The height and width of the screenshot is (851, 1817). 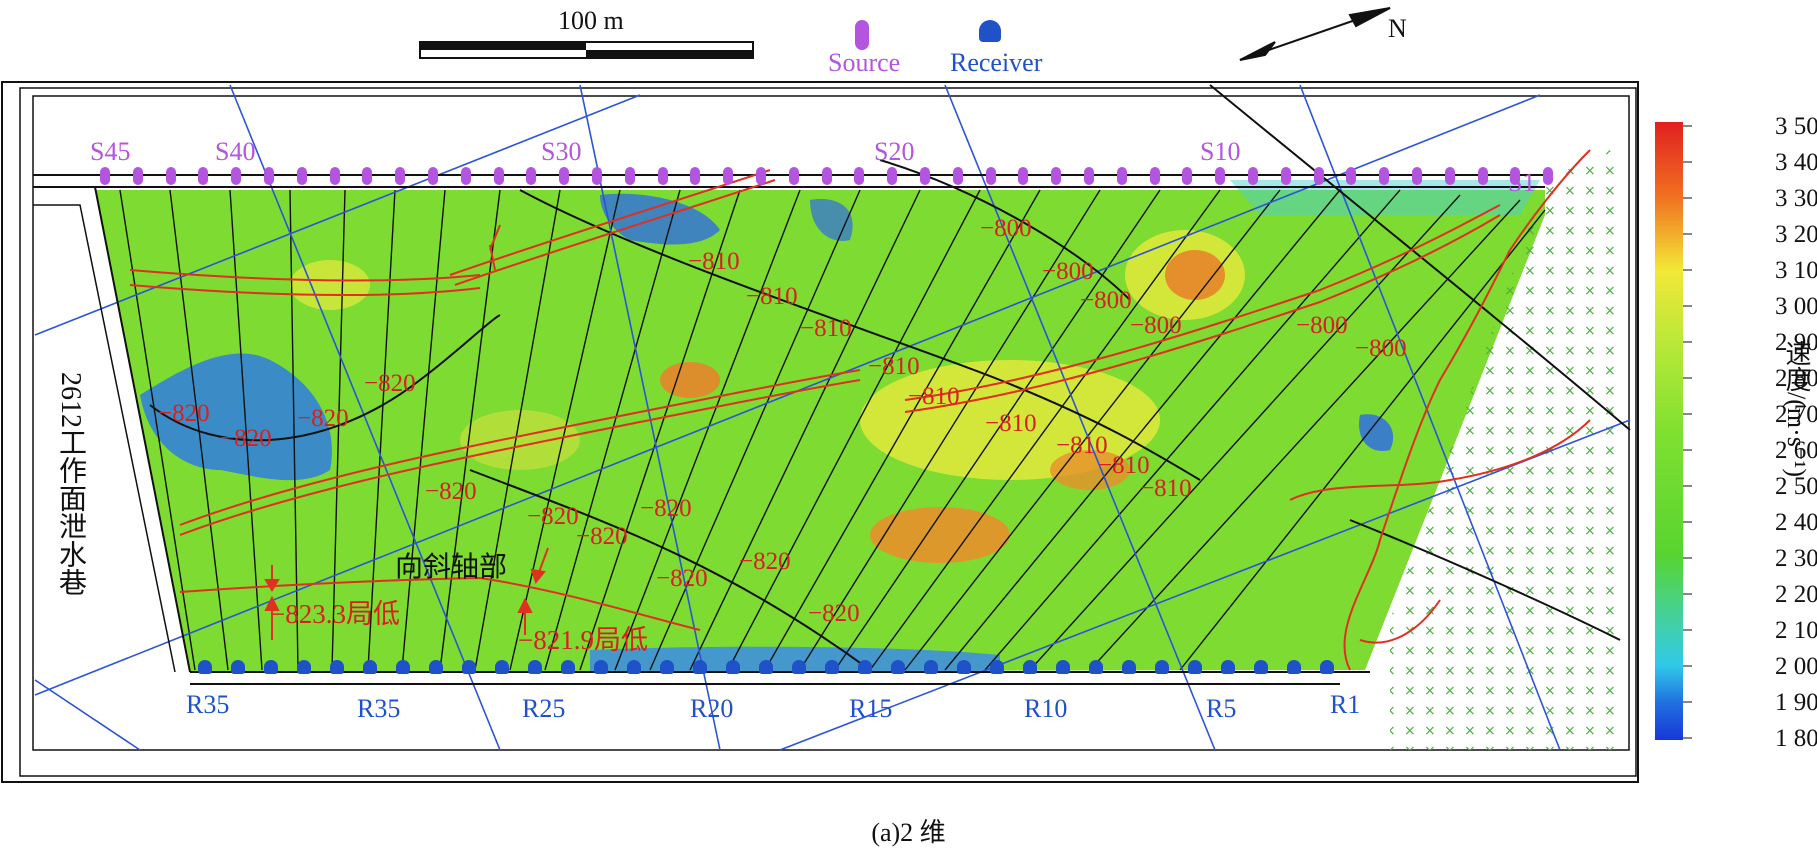 What do you see at coordinates (1345, 704) in the screenshot?
I see `receiver-label: R1` at bounding box center [1345, 704].